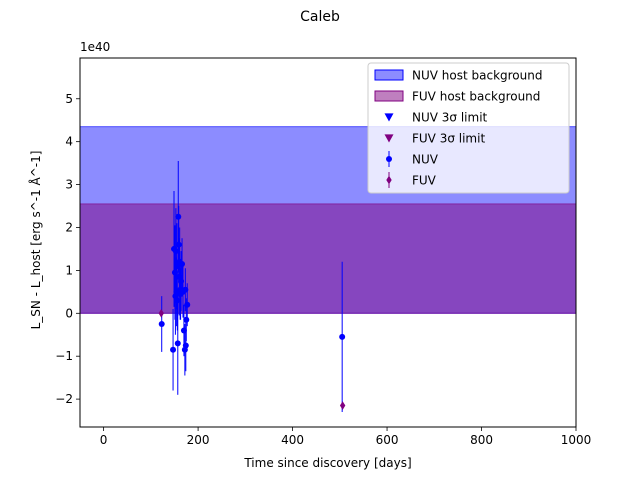 This screenshot has width=640, height=480. I want to click on legend-label-nuv-3sigma-limit: NUV 3σ limit, so click(450, 118).